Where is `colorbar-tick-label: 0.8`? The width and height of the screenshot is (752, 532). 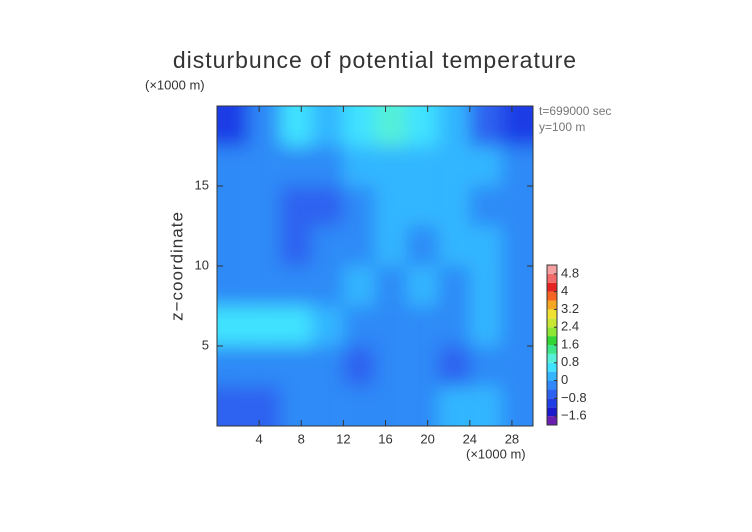 colorbar-tick-label: 0.8 is located at coordinates (570, 361).